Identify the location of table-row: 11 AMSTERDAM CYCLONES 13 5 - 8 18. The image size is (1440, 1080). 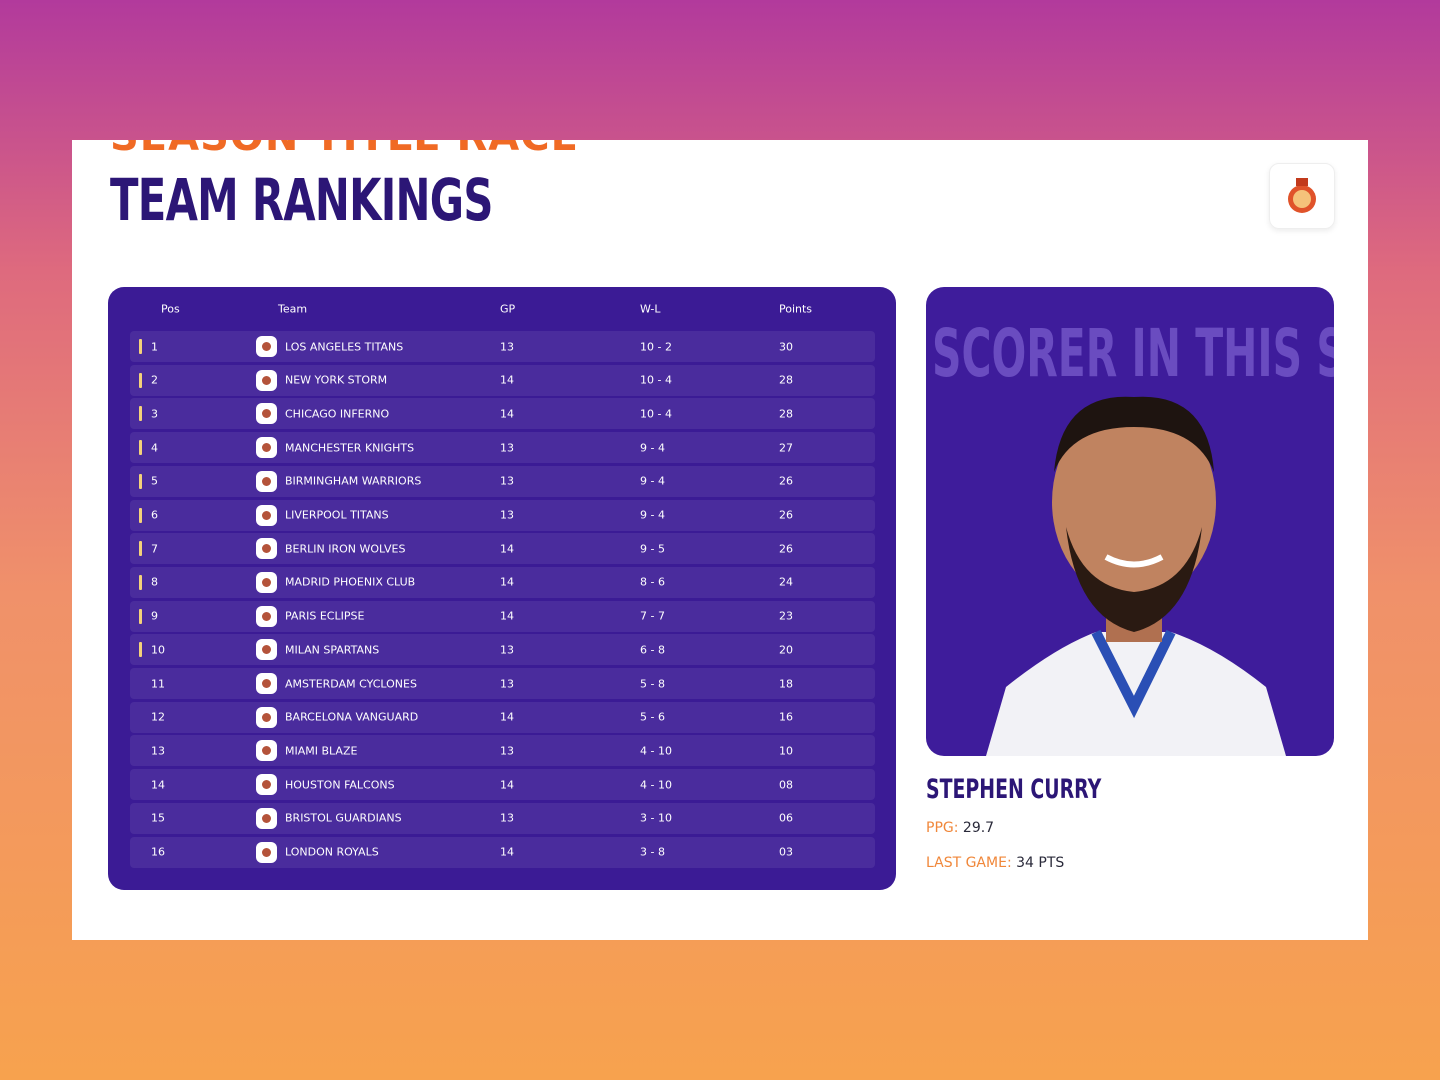
(502, 683).